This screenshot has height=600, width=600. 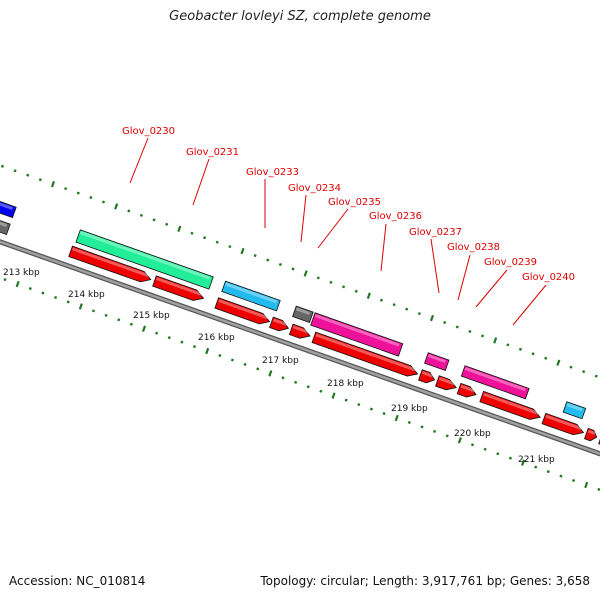 What do you see at coordinates (280, 361) in the screenshot?
I see `scale-label-217: 217 kbp` at bounding box center [280, 361].